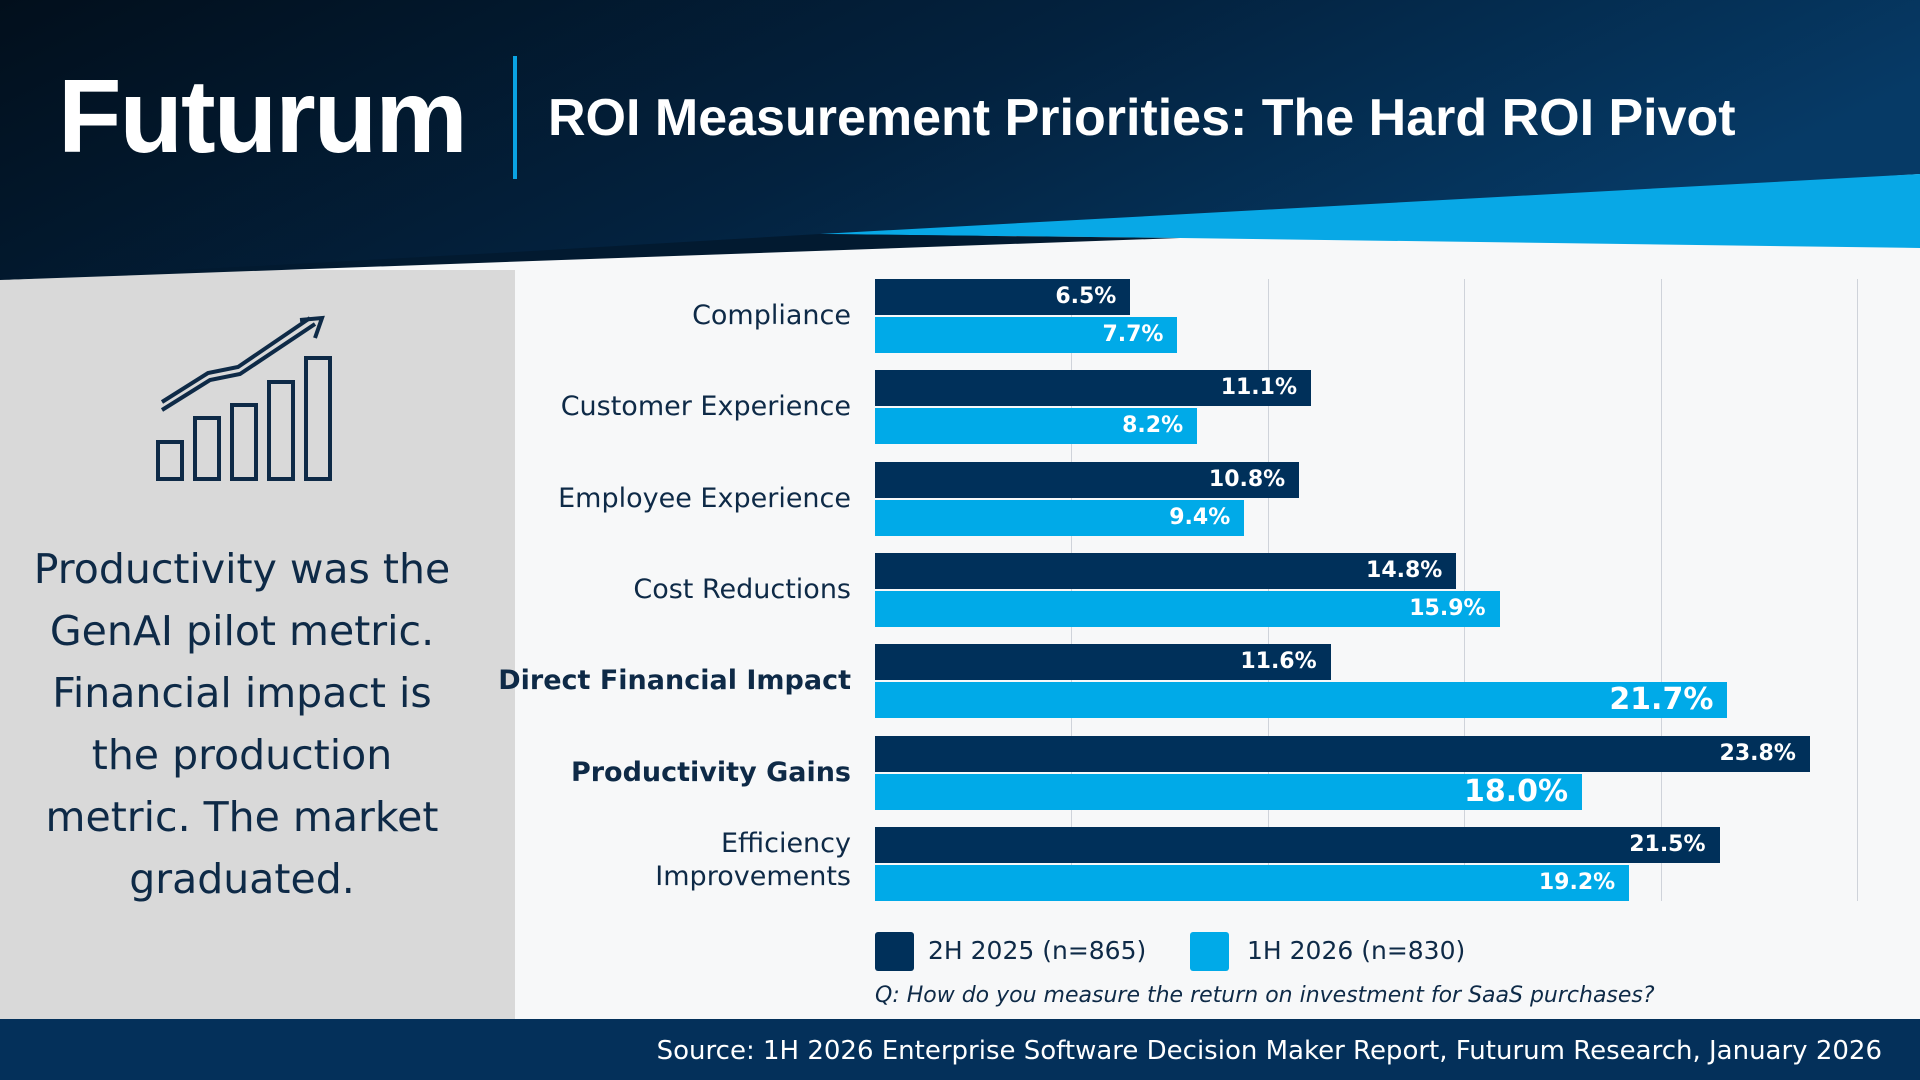 Image resolution: width=1920 pixels, height=1080 pixels. Describe the element at coordinates (1200, 517) in the screenshot. I see `data-label: 9.4%` at that location.